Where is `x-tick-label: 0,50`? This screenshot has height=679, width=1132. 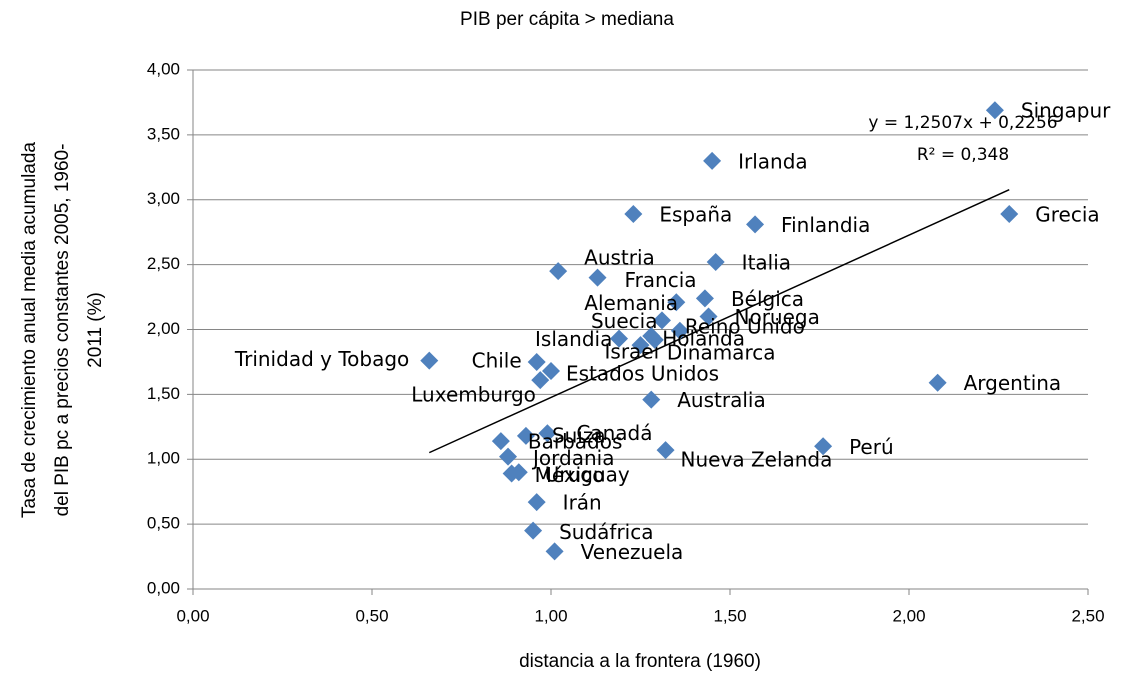 x-tick-label: 0,50 is located at coordinates (371, 615).